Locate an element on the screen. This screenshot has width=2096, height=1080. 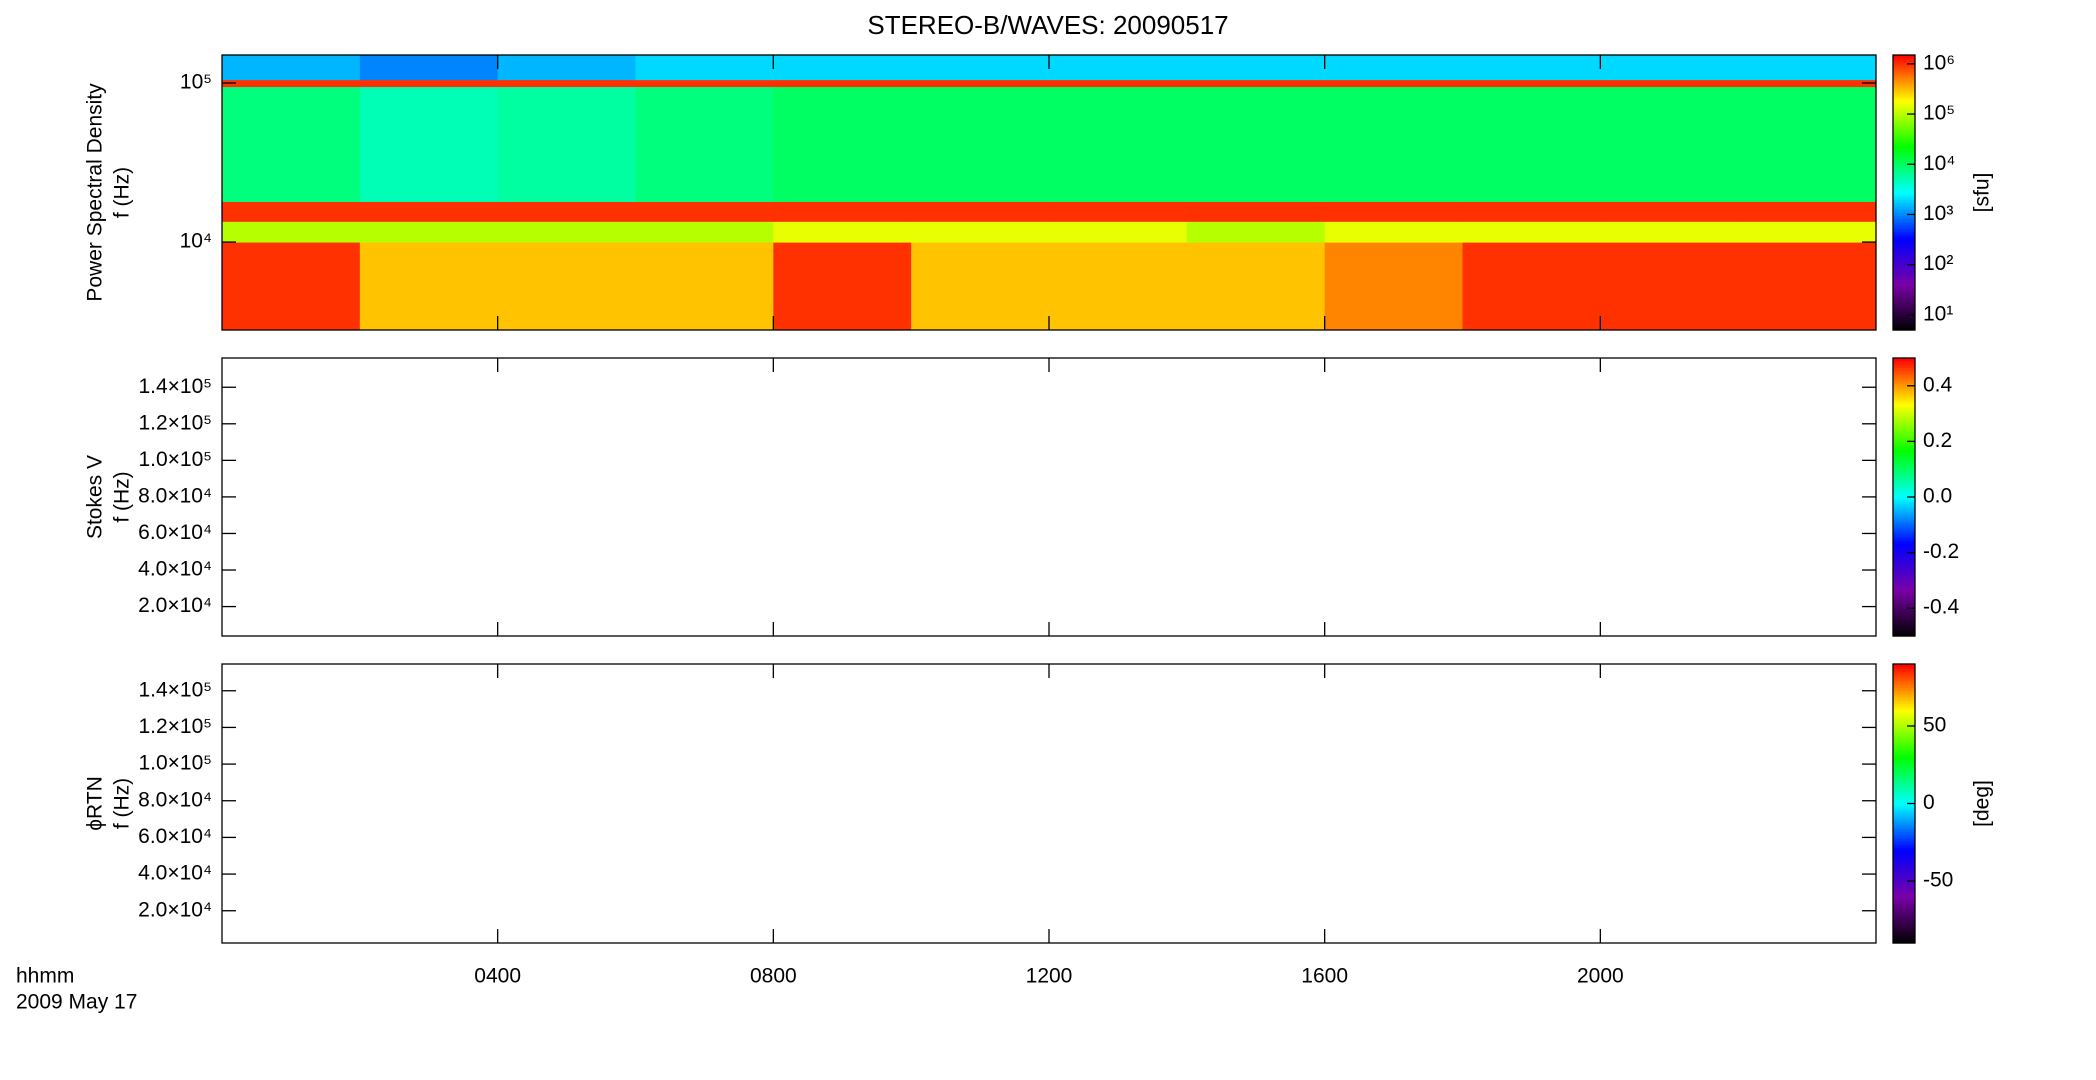
y-axis-label: Stokes V is located at coordinates (95, 497).